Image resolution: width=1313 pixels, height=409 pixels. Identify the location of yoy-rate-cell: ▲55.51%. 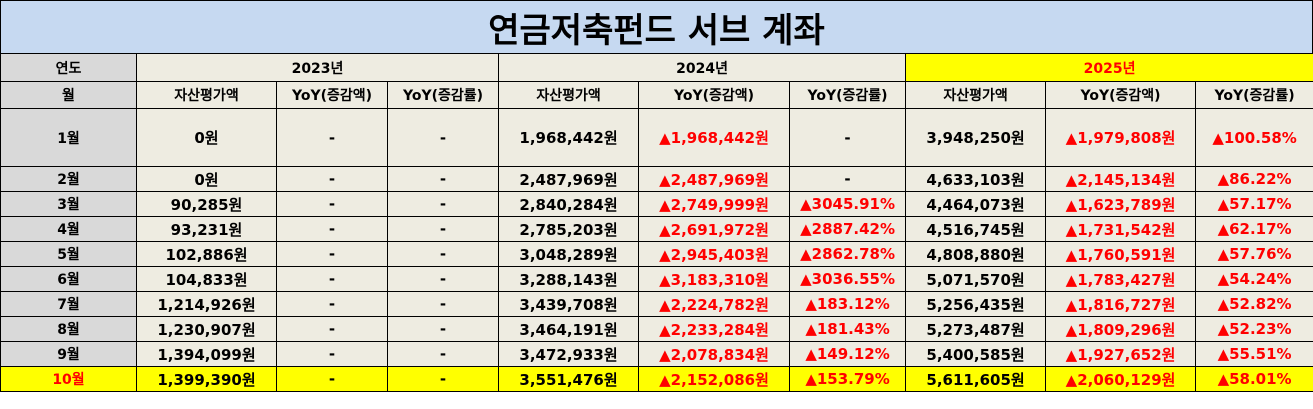
(1254, 354).